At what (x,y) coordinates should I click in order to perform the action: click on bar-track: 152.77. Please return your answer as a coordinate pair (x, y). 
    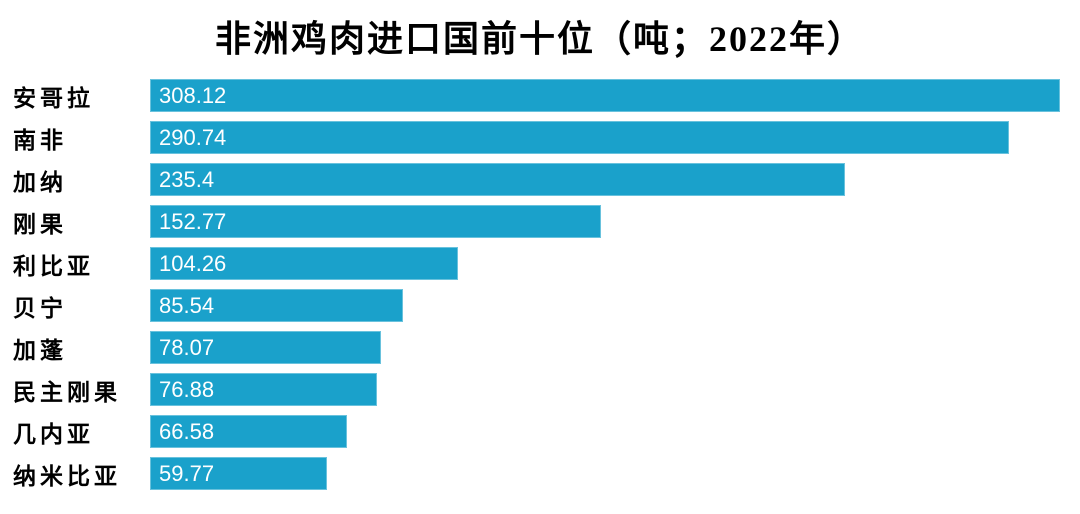
    Looking at the image, I should click on (605, 221).